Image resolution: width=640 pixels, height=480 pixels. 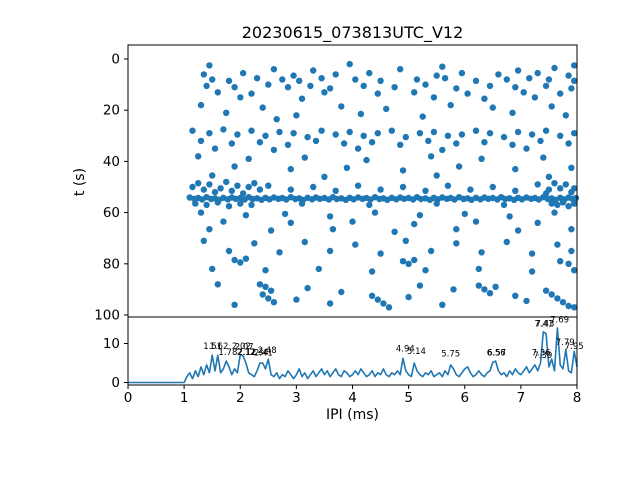 What do you see at coordinates (240, 398) in the screenshot?
I see `tick-label: 2` at bounding box center [240, 398].